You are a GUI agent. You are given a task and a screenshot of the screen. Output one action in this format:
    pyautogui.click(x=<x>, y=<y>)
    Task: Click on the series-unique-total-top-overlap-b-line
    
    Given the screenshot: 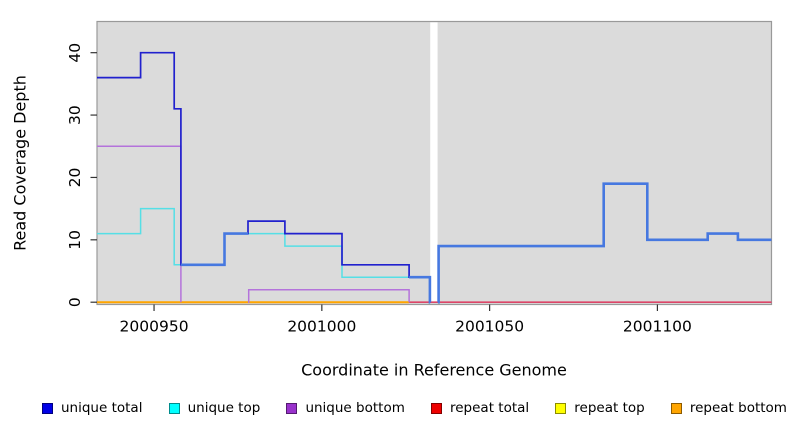 What is the action you would take?
    pyautogui.click(x=420, y=289)
    